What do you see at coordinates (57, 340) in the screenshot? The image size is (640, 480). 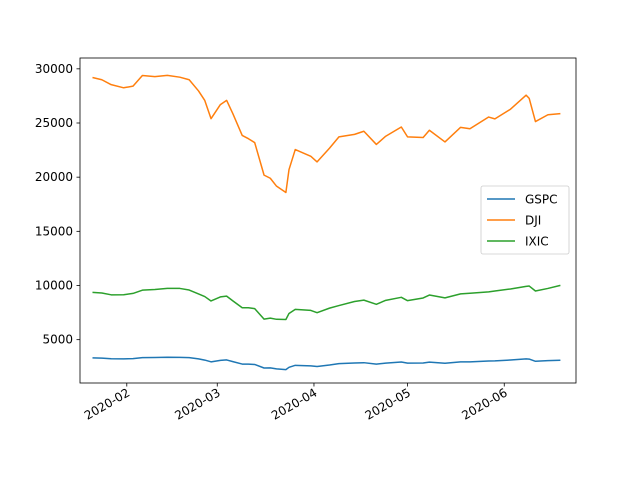 I see `y-tick-label: 5000` at bounding box center [57, 340].